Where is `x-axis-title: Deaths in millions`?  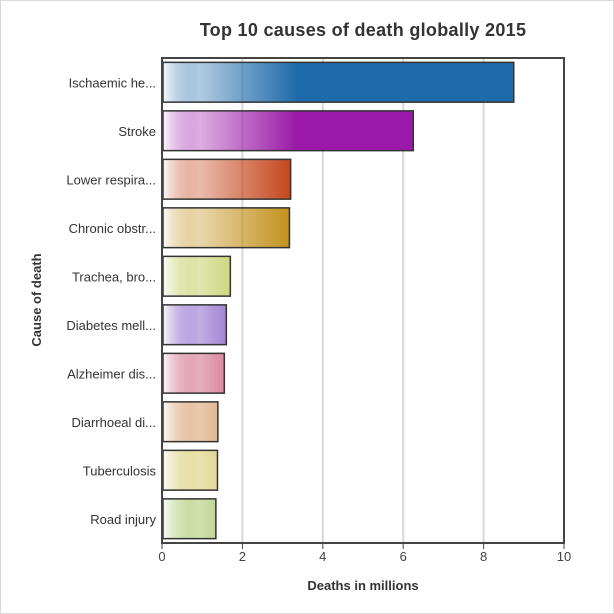
x-axis-title: Deaths in millions is located at coordinates (362, 585).